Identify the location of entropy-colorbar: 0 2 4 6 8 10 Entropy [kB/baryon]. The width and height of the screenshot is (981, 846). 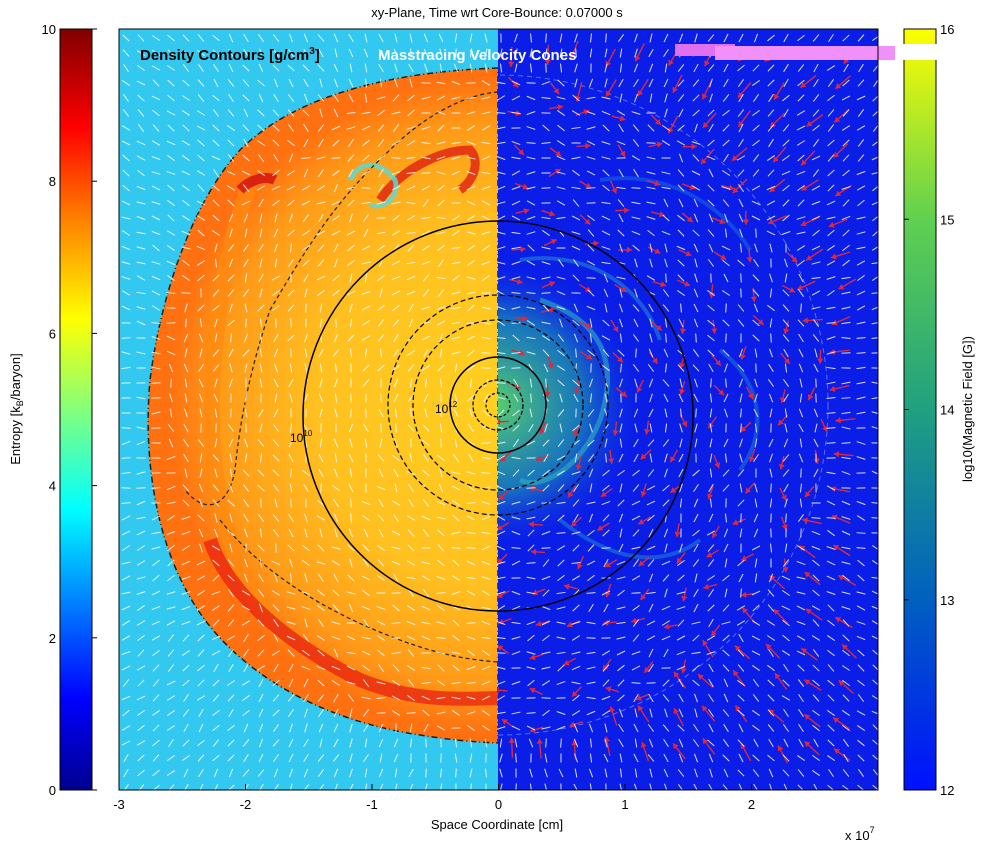
(52, 410).